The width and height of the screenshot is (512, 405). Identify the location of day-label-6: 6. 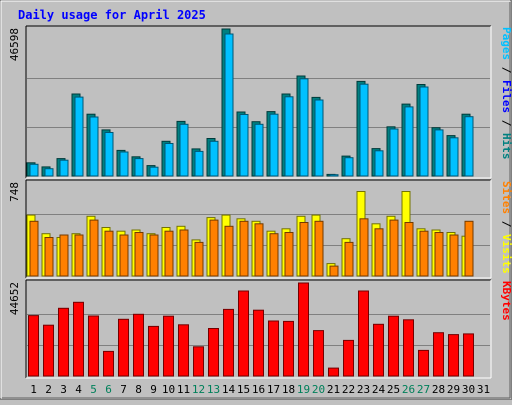
(108, 389).